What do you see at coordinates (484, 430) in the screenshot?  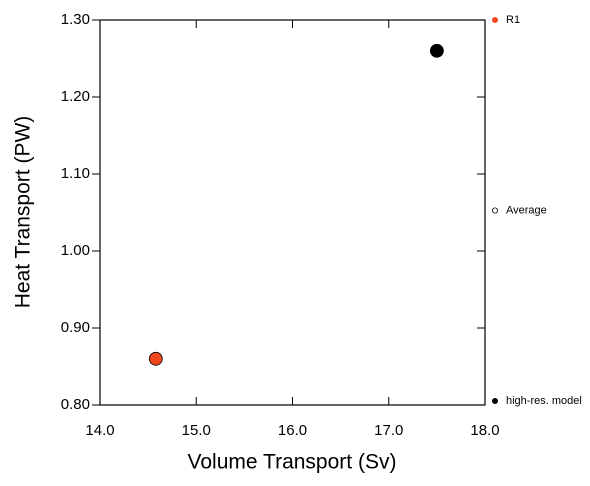 I see `x-tick-label: 18.0` at bounding box center [484, 430].